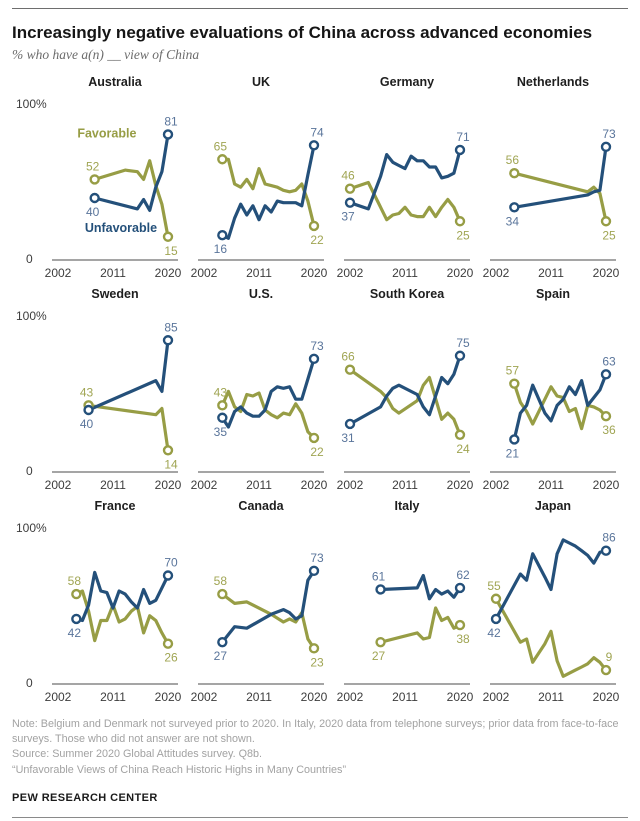  Describe the element at coordinates (513, 454) in the screenshot. I see `unfavorable-value-label: 21` at that location.